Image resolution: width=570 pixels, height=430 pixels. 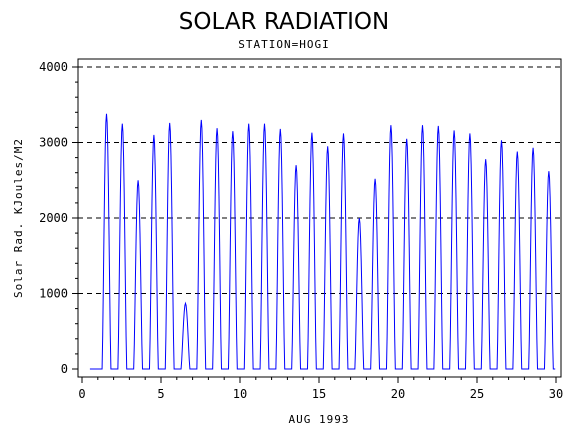 I want to click on y-tick-label: 0, so click(x=64, y=369).